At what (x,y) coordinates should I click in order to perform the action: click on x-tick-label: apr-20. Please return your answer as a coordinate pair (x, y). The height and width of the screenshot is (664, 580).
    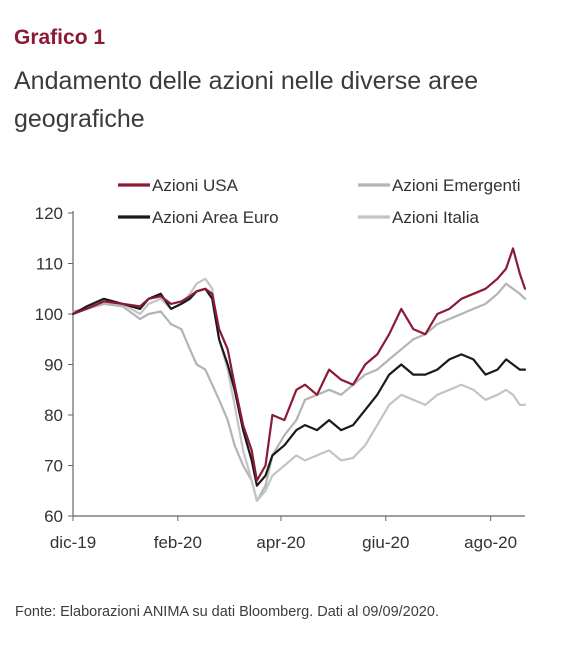
    Looking at the image, I should click on (280, 542).